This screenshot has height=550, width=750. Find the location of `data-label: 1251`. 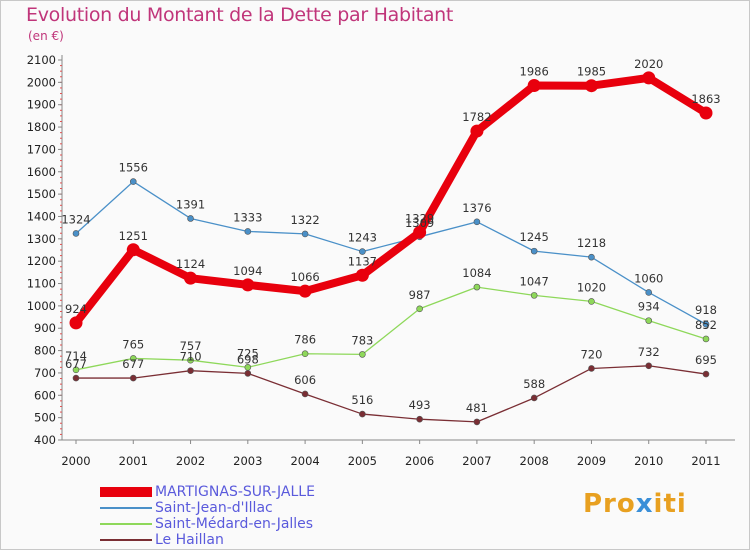

data-label: 1251 is located at coordinates (133, 236).